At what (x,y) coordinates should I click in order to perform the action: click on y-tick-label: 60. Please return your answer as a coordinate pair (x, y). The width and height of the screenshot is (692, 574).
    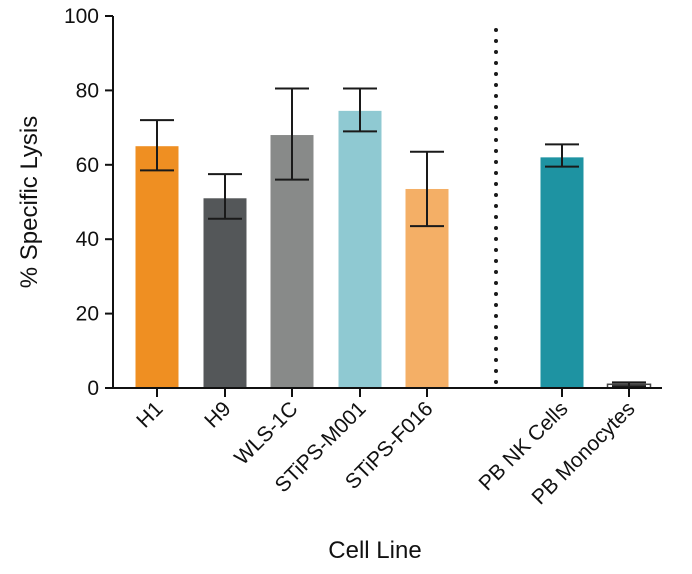
    Looking at the image, I should click on (87, 165).